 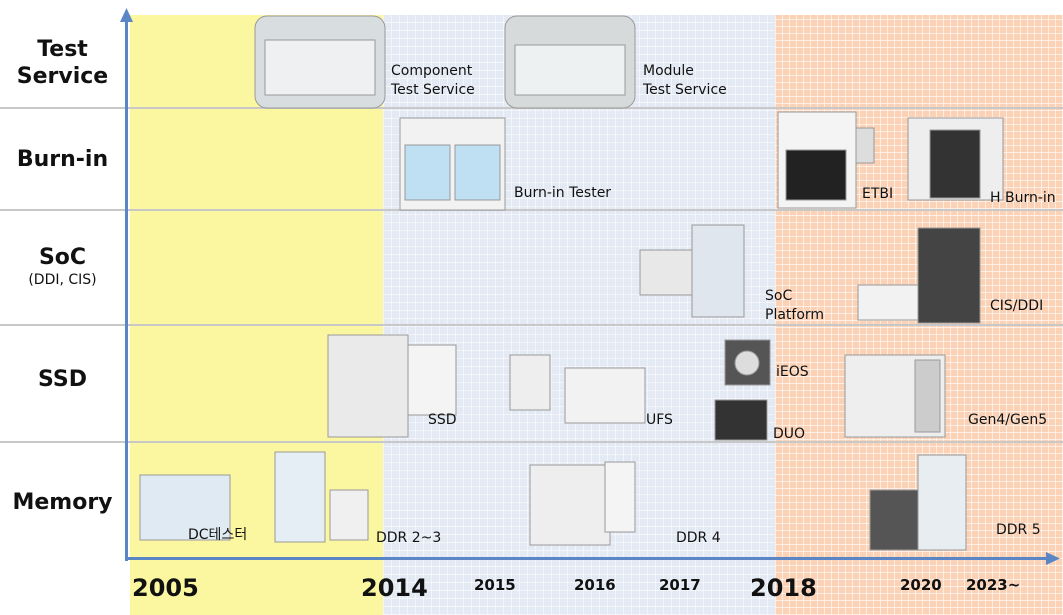 I want to click on product-label: ETBI, so click(x=877, y=194).